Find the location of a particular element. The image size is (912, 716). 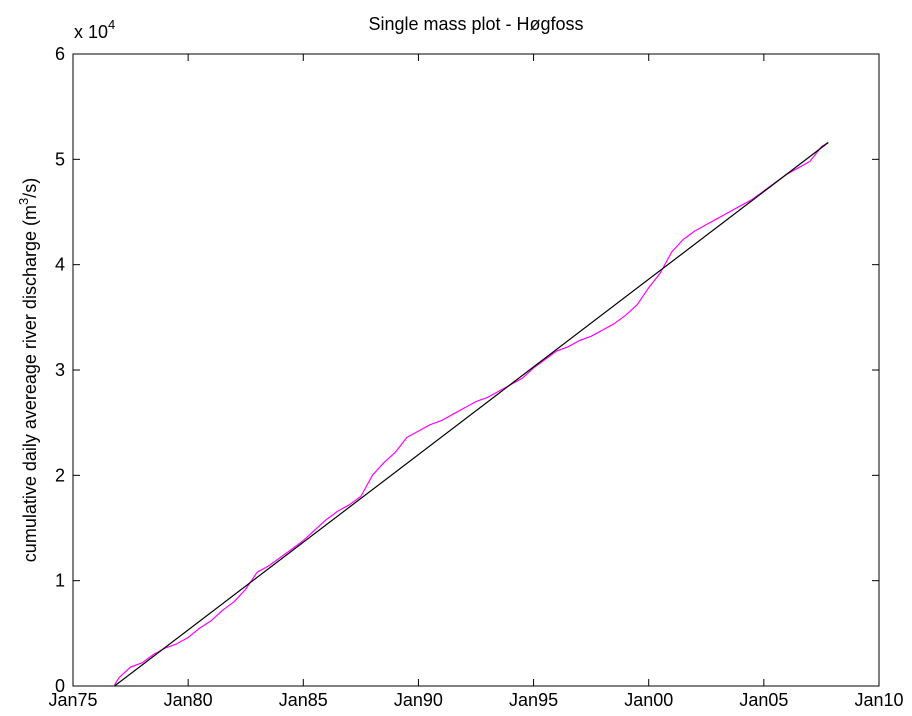

x-tick-label: Jan00 is located at coordinates (648, 700).